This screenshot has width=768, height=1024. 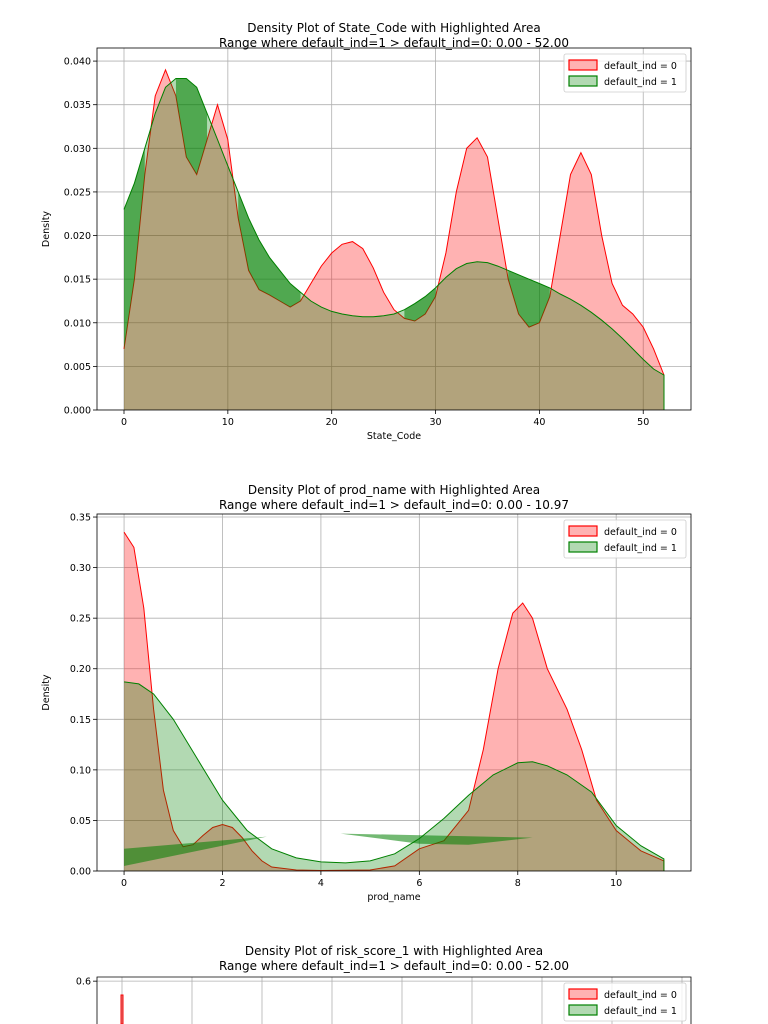 What do you see at coordinates (393, 897) in the screenshot?
I see `x-axis-label: prod_name` at bounding box center [393, 897].